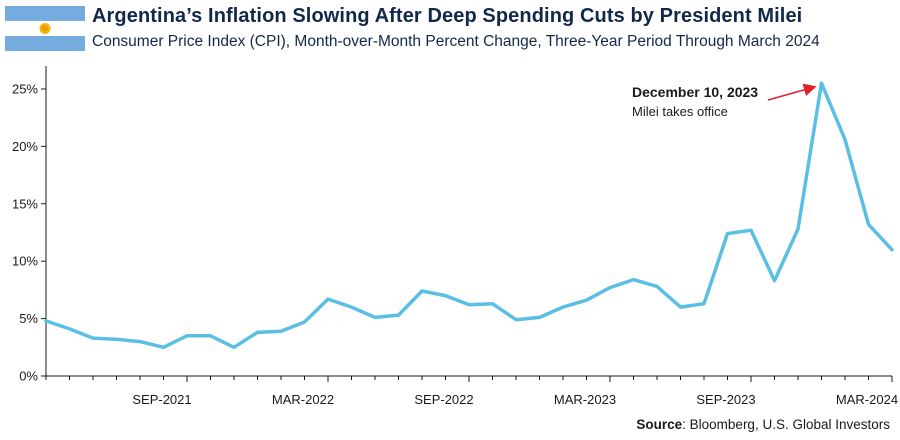 The image size is (900, 440). Describe the element at coordinates (25, 146) in the screenshot. I see `y-tick-label: 20%` at that location.